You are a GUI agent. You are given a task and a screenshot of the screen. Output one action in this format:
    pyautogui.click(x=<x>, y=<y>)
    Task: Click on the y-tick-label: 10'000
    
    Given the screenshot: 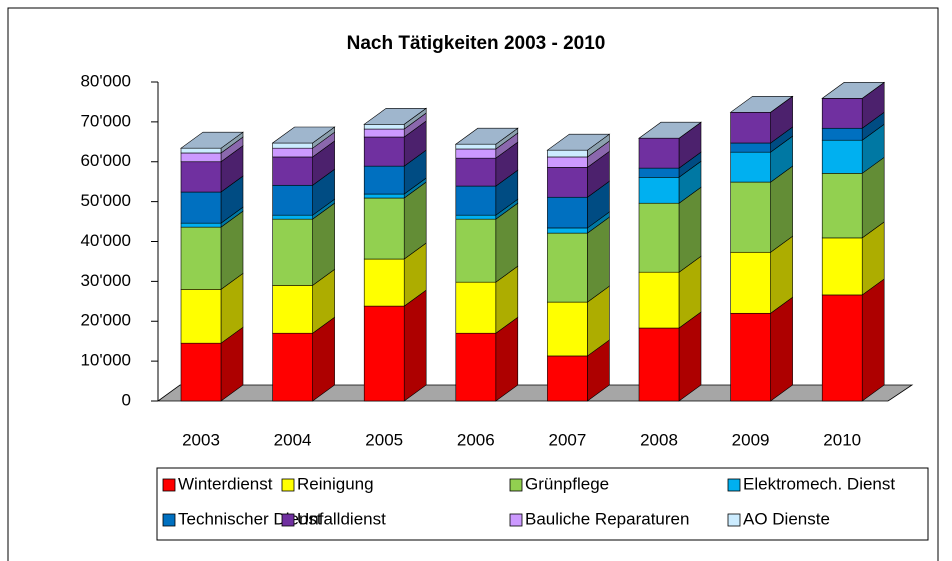 What is the action you would take?
    pyautogui.click(x=105, y=360)
    